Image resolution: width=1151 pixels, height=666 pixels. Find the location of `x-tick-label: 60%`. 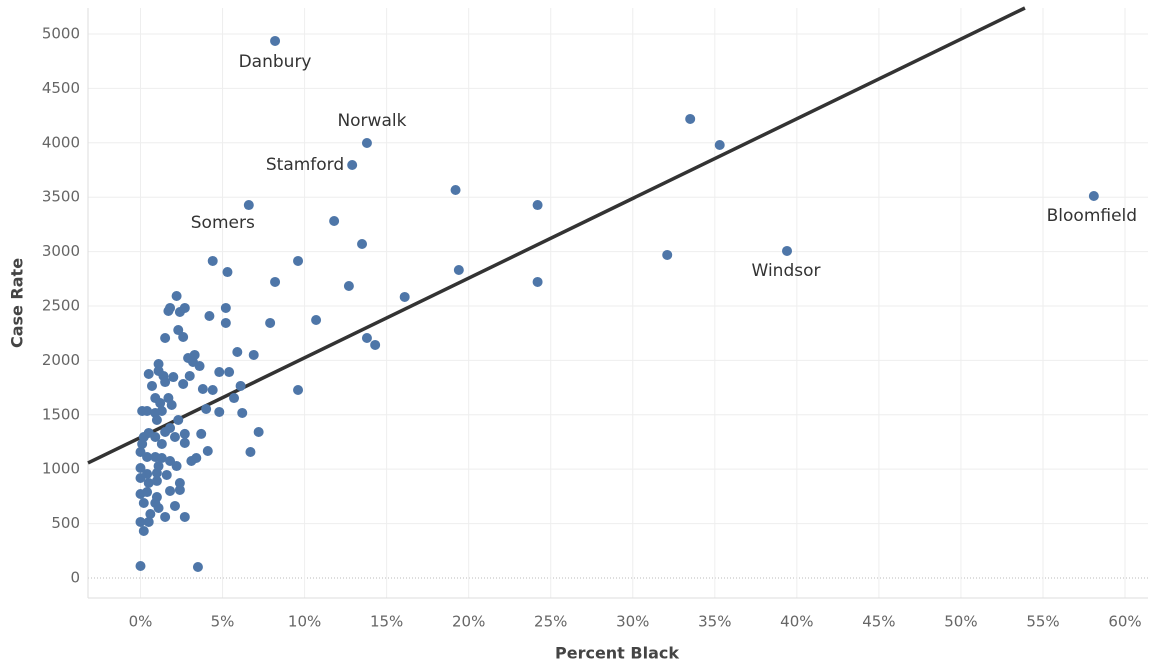

x-tick-label: 60% is located at coordinates (1124, 622).